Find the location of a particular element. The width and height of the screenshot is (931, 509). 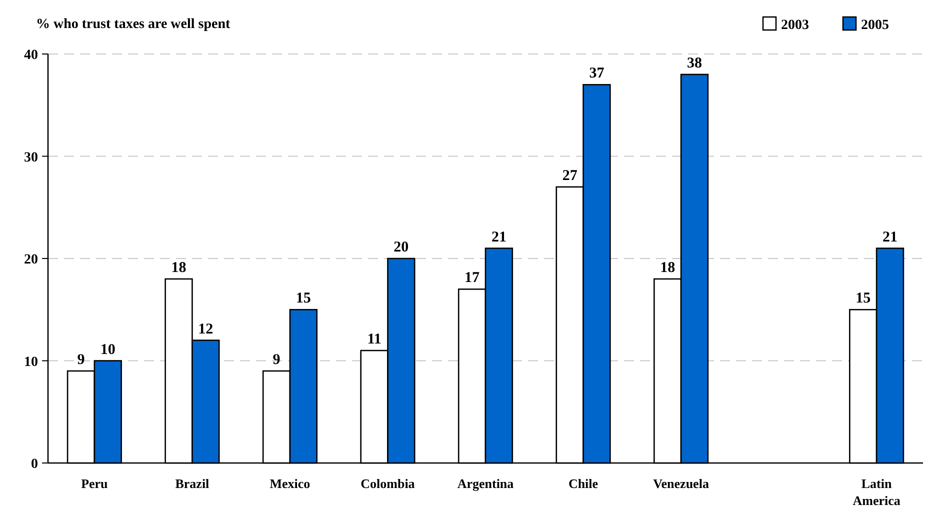

x-tick-label: Latin America is located at coordinates (876, 492).